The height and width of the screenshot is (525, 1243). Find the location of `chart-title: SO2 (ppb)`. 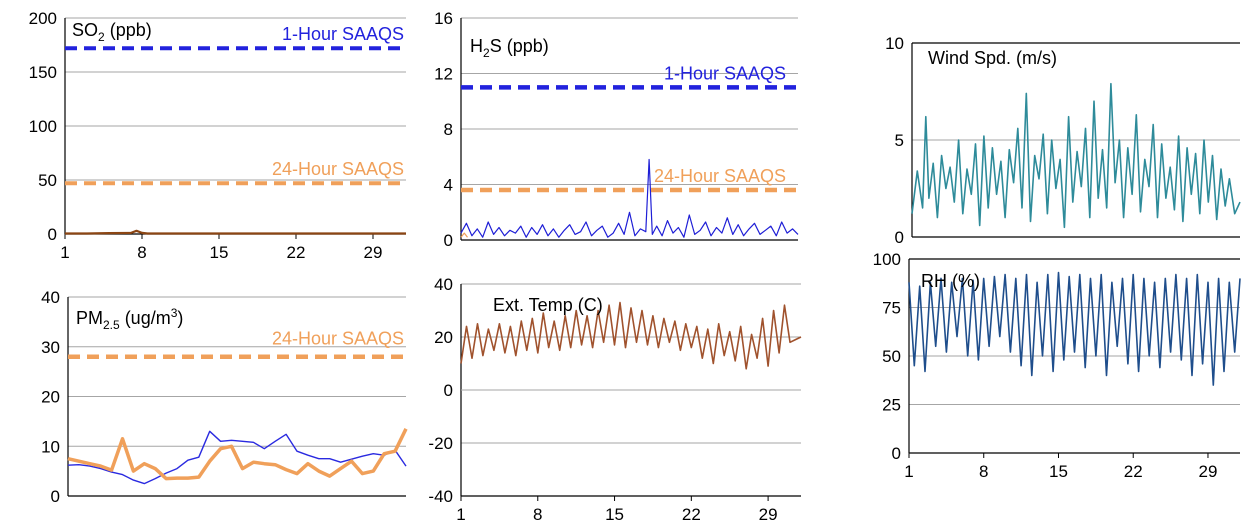

chart-title: SO2 (ppb) is located at coordinates (112, 32).